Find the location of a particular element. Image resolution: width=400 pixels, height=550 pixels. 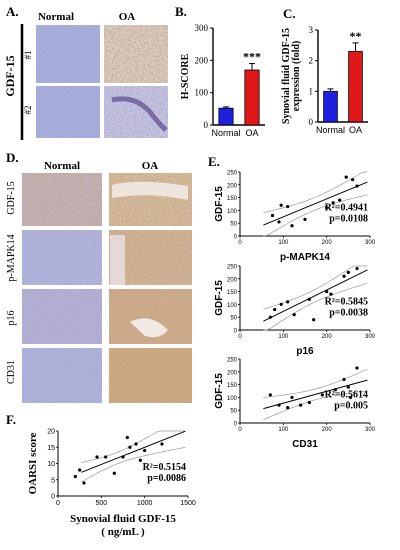

x-tick-label: OA is located at coordinates (251, 133).